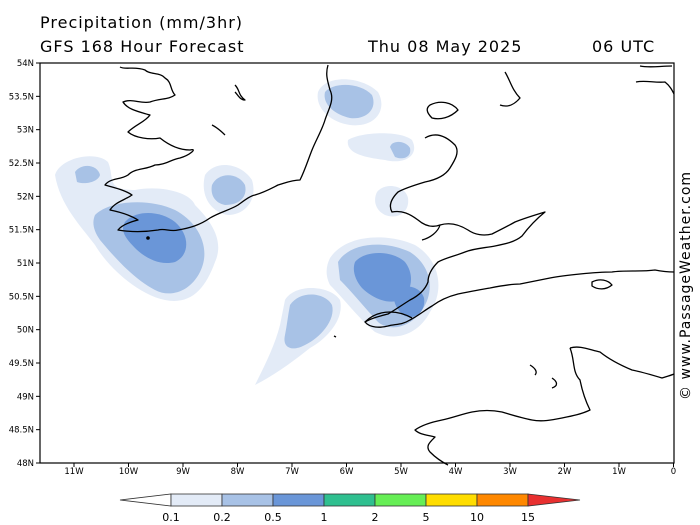 This screenshot has height=525, width=700. I want to click on lat-label: 52.5N, so click(21, 164).